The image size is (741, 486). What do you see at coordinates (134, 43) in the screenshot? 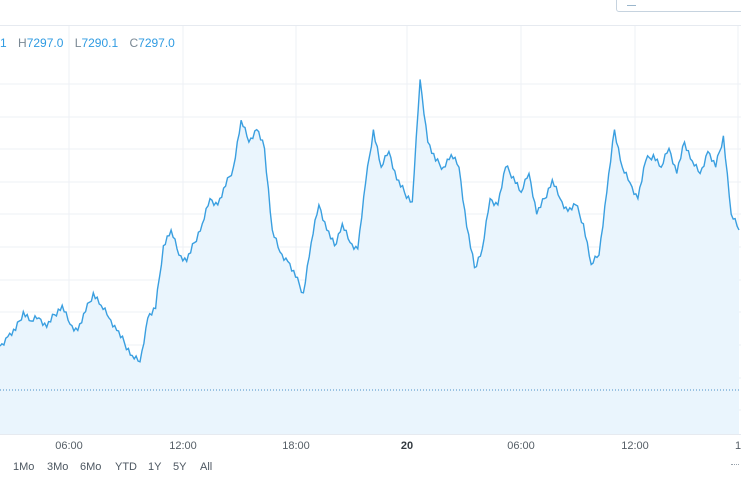
I see `close-label: C` at bounding box center [134, 43].